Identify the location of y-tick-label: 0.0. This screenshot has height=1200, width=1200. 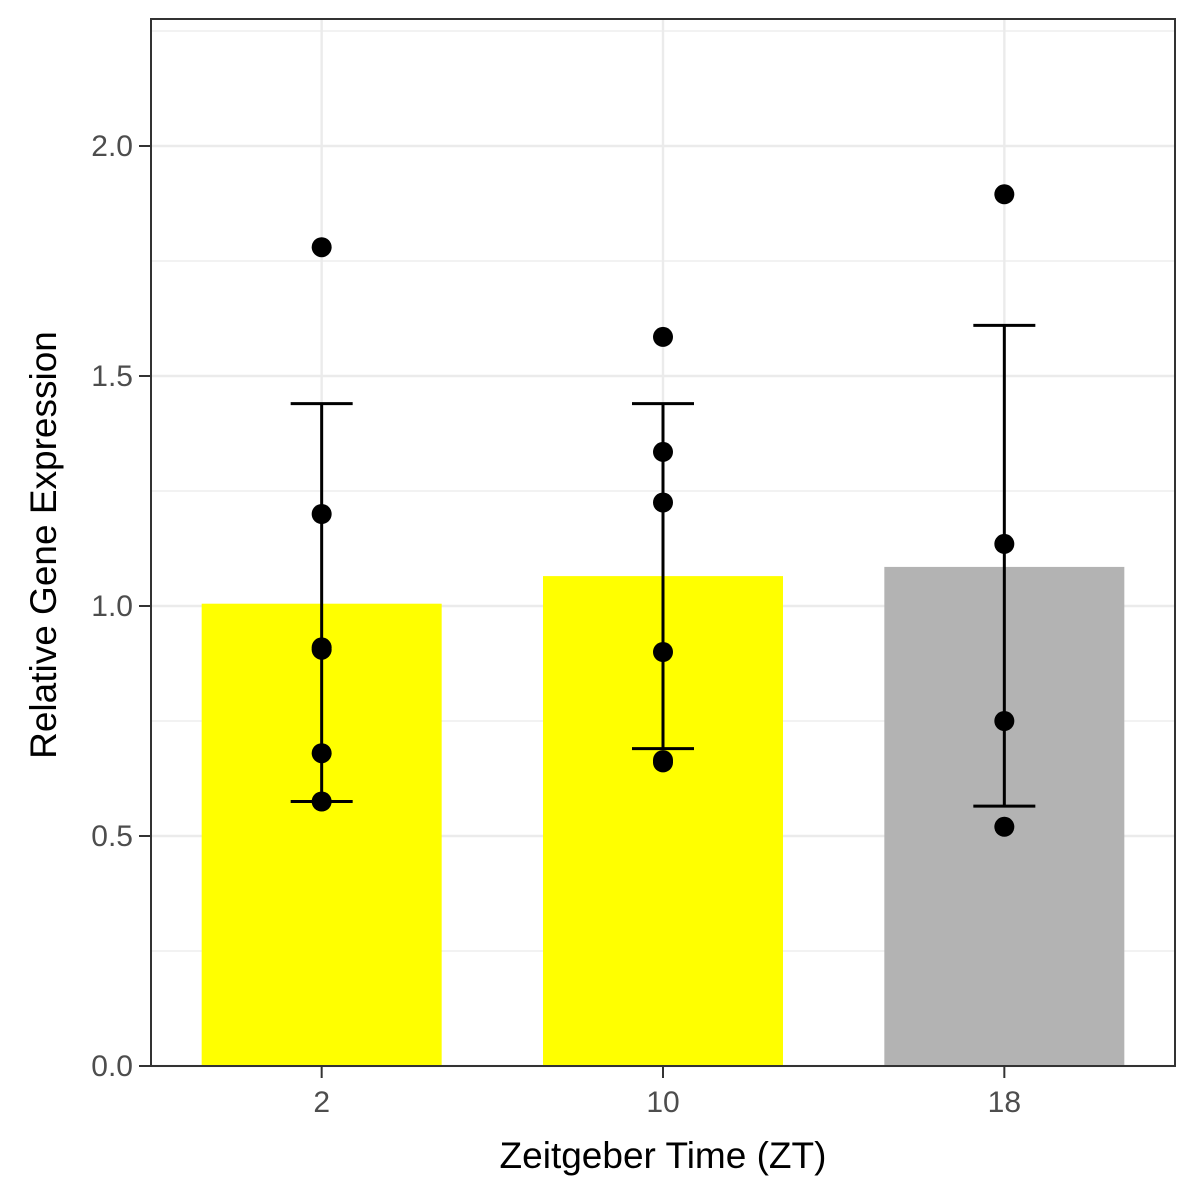
(112, 1066).